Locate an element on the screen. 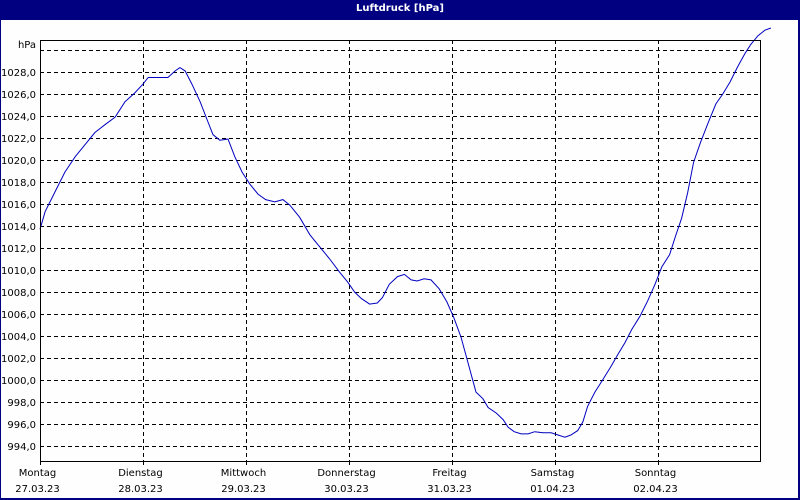  y-tick-label: 1006,0 is located at coordinates (18, 315).